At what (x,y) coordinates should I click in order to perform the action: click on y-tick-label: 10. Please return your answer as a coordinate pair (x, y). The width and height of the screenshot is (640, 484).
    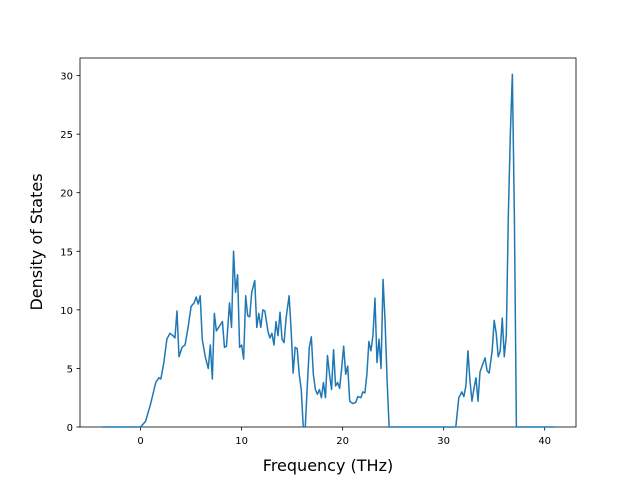
    Looking at the image, I should click on (66, 311).